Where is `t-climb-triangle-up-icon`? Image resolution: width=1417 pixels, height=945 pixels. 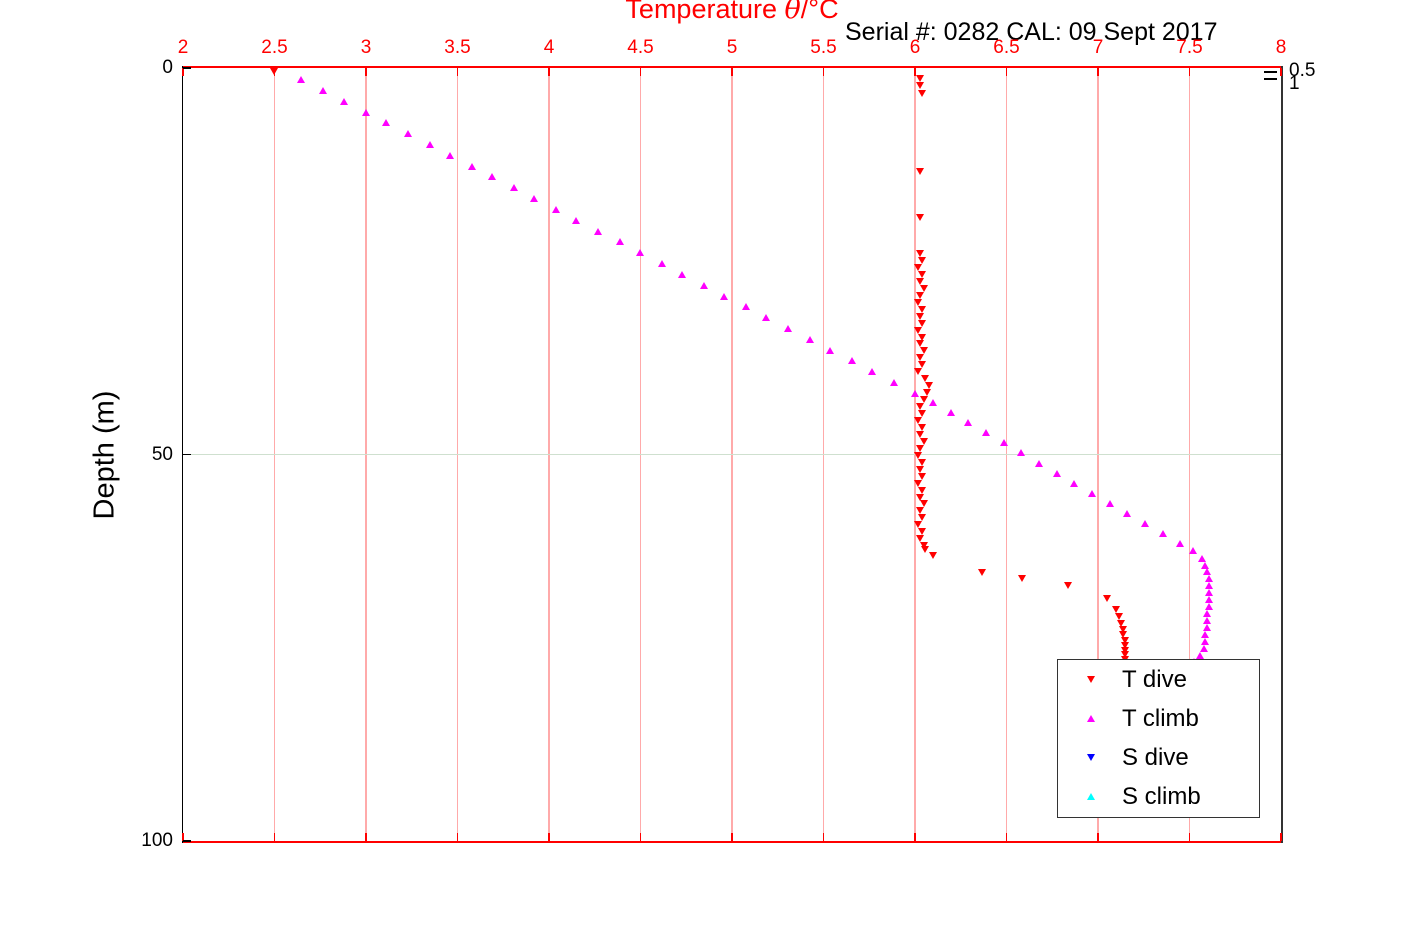 t-climb-triangle-up-icon is located at coordinates (1091, 718).